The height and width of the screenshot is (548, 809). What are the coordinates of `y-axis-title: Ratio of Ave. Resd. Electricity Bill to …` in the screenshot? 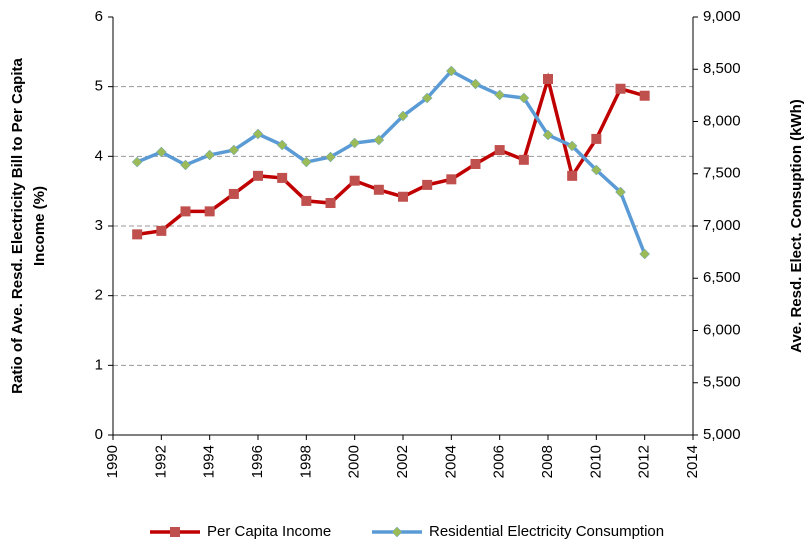 It's located at (17, 226).